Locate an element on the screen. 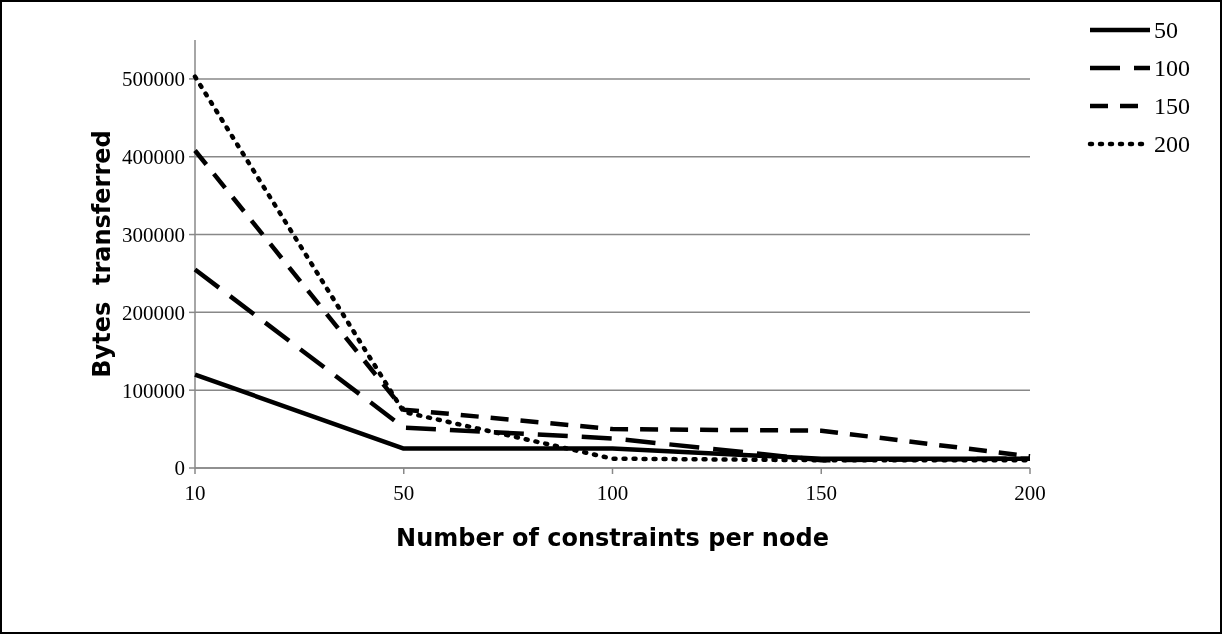  legend-label: 100 is located at coordinates (1172, 68).